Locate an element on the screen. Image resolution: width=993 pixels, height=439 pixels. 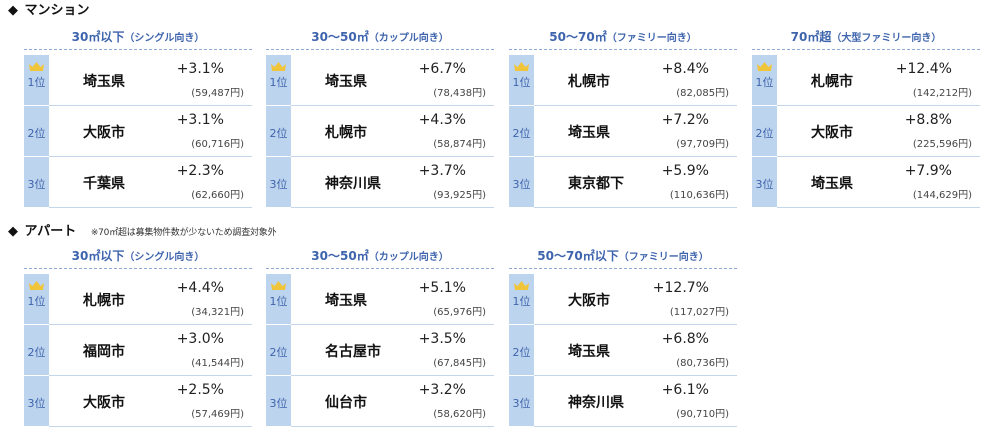
change-percent: +6.7% is located at coordinates (442, 69).